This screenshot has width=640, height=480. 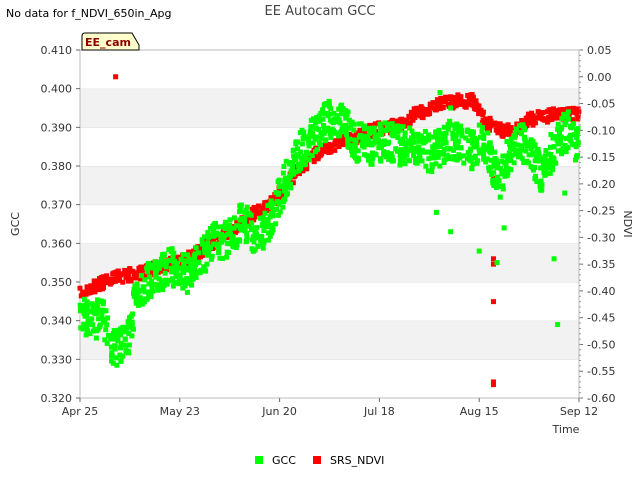 I want to click on y-right-tick-label: -0.30, so click(x=601, y=237).